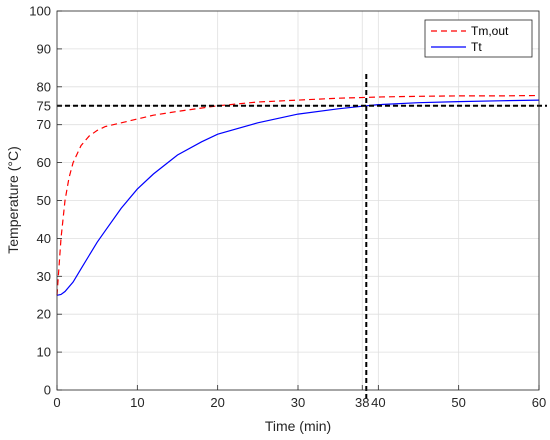  I want to click on y-tick-label: 40, so click(44, 238).